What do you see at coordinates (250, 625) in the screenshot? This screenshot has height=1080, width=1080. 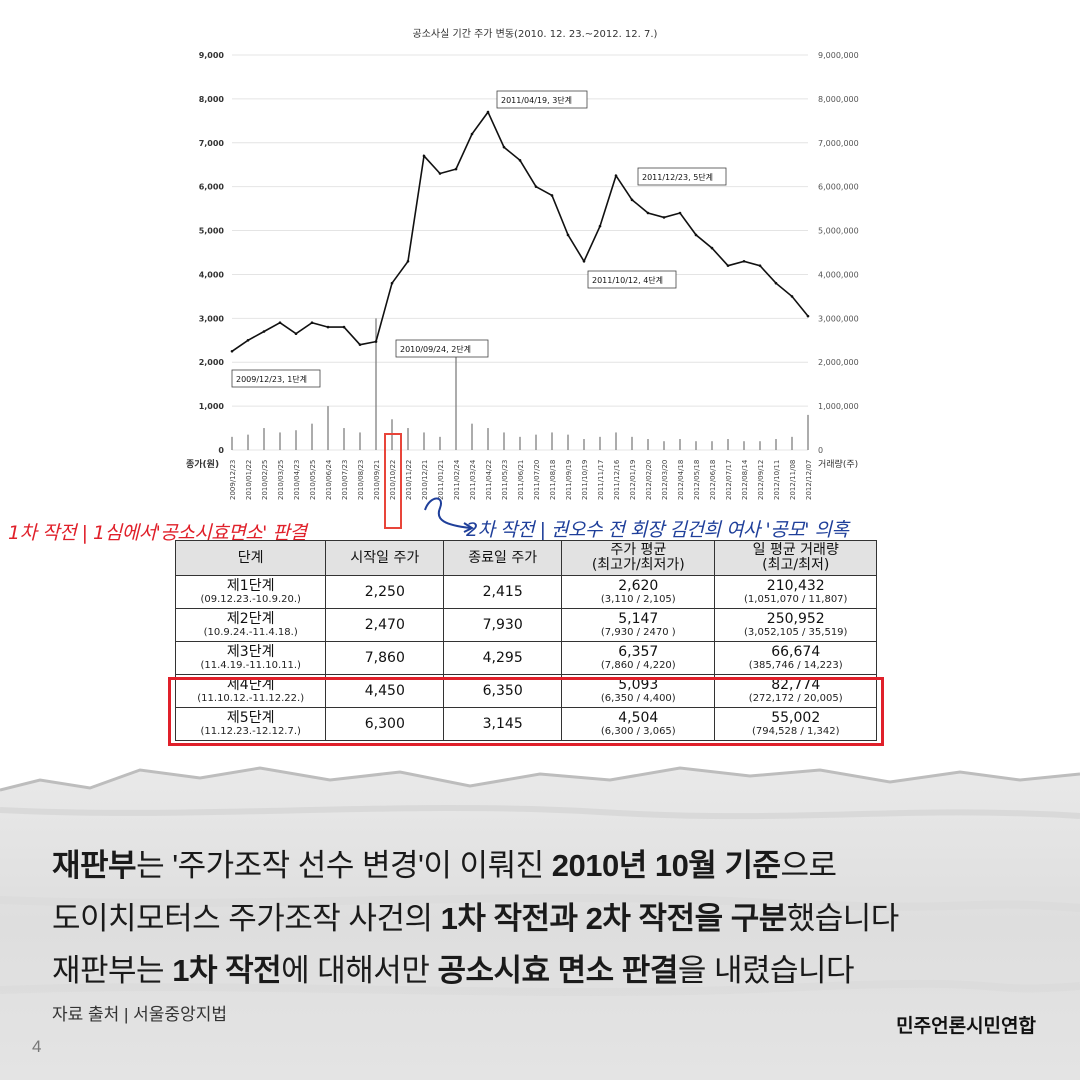 I see `table-cell: 제2단계 (10.9.24.-11.4.18.)` at bounding box center [250, 625].